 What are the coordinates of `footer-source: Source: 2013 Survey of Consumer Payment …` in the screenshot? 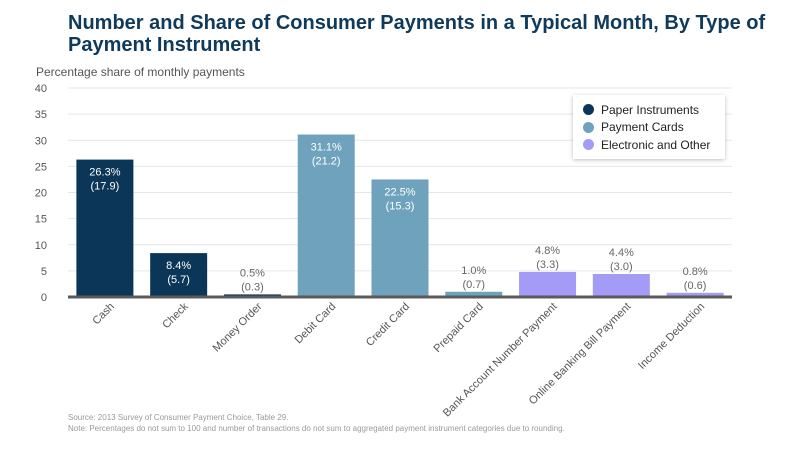 It's located at (178, 417).